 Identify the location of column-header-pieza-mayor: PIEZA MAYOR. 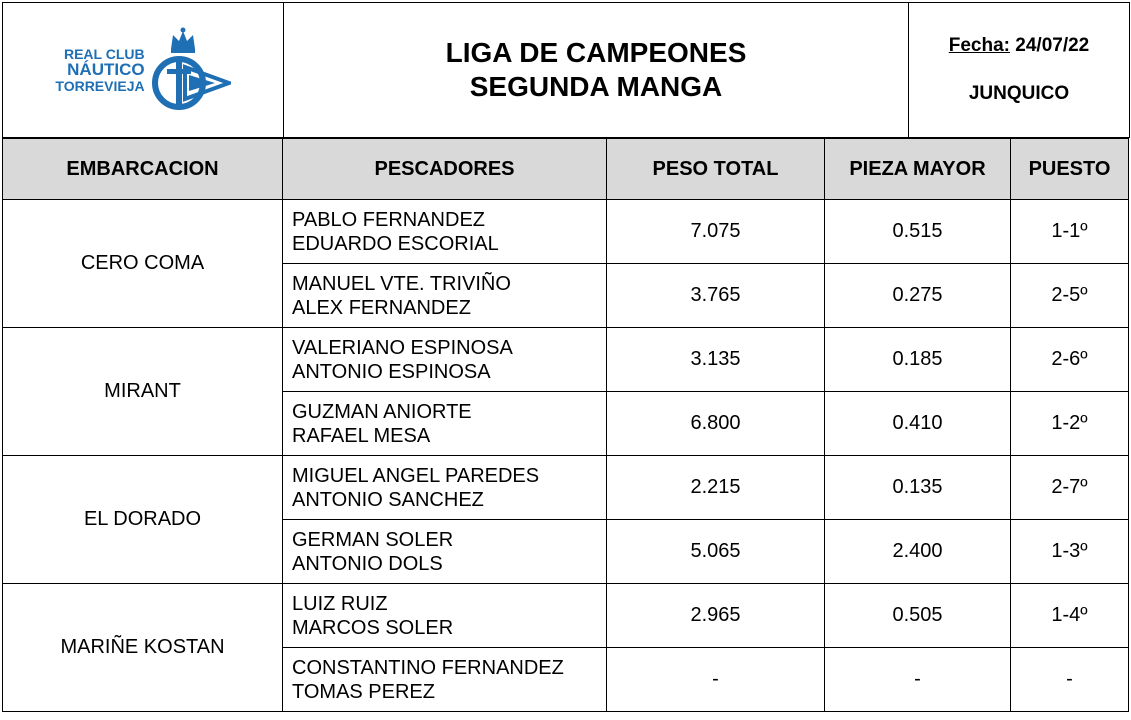
(917, 169).